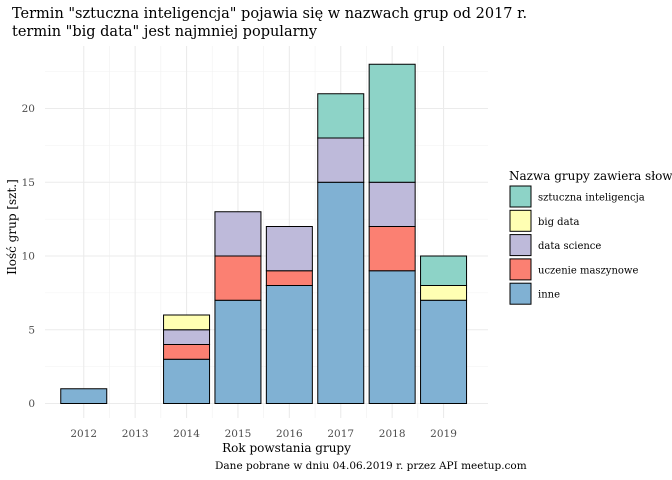 The height and width of the screenshot is (480, 672). What do you see at coordinates (31, 330) in the screenshot?
I see `y-tick-label: 5` at bounding box center [31, 330].